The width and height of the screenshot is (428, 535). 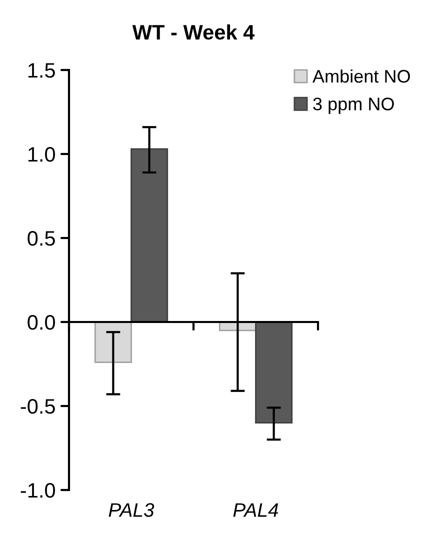 What do you see at coordinates (41, 238) in the screenshot?
I see `y-tick-label: 0.5` at bounding box center [41, 238].